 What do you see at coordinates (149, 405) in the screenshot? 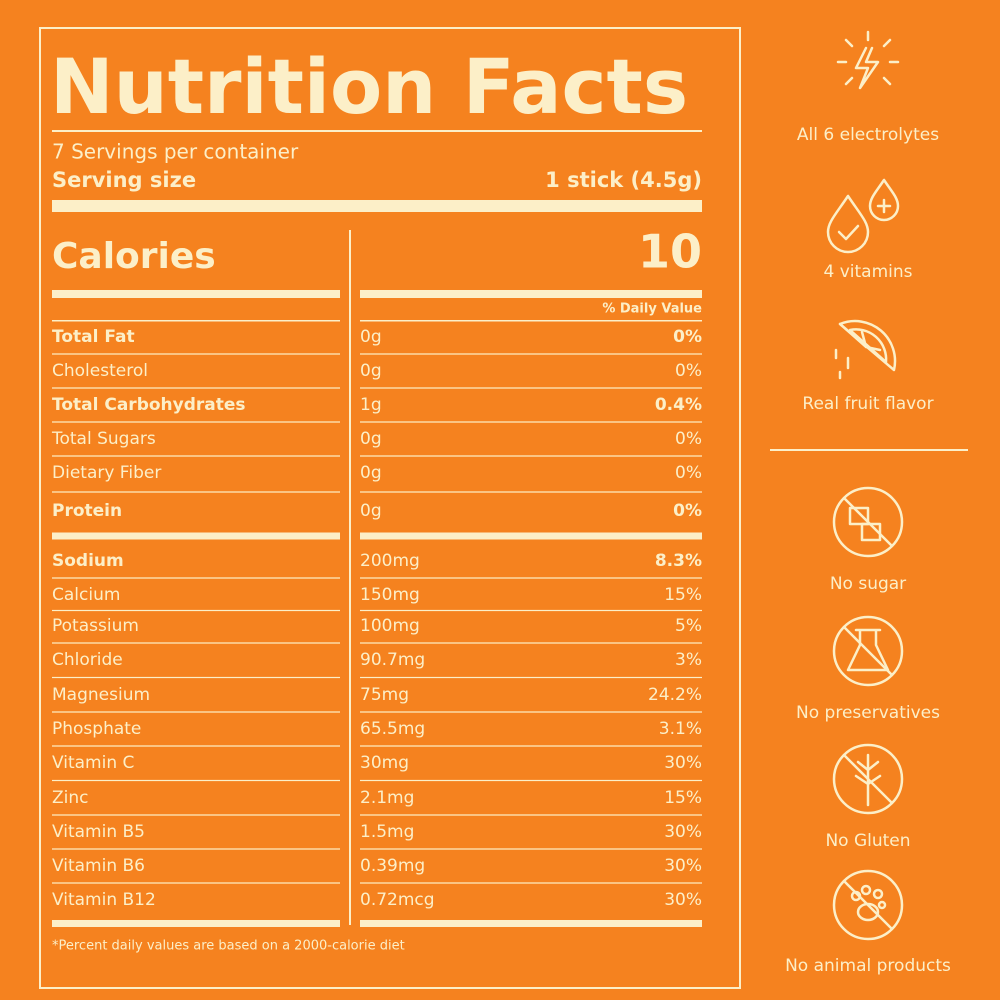
I see `nutrient-name: Total Carbohydrates` at bounding box center [149, 405].